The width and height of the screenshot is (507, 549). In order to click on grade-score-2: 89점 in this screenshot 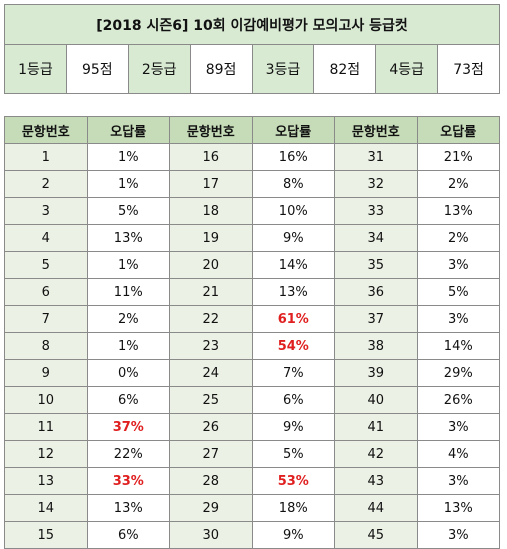, I will do `click(221, 69)`.